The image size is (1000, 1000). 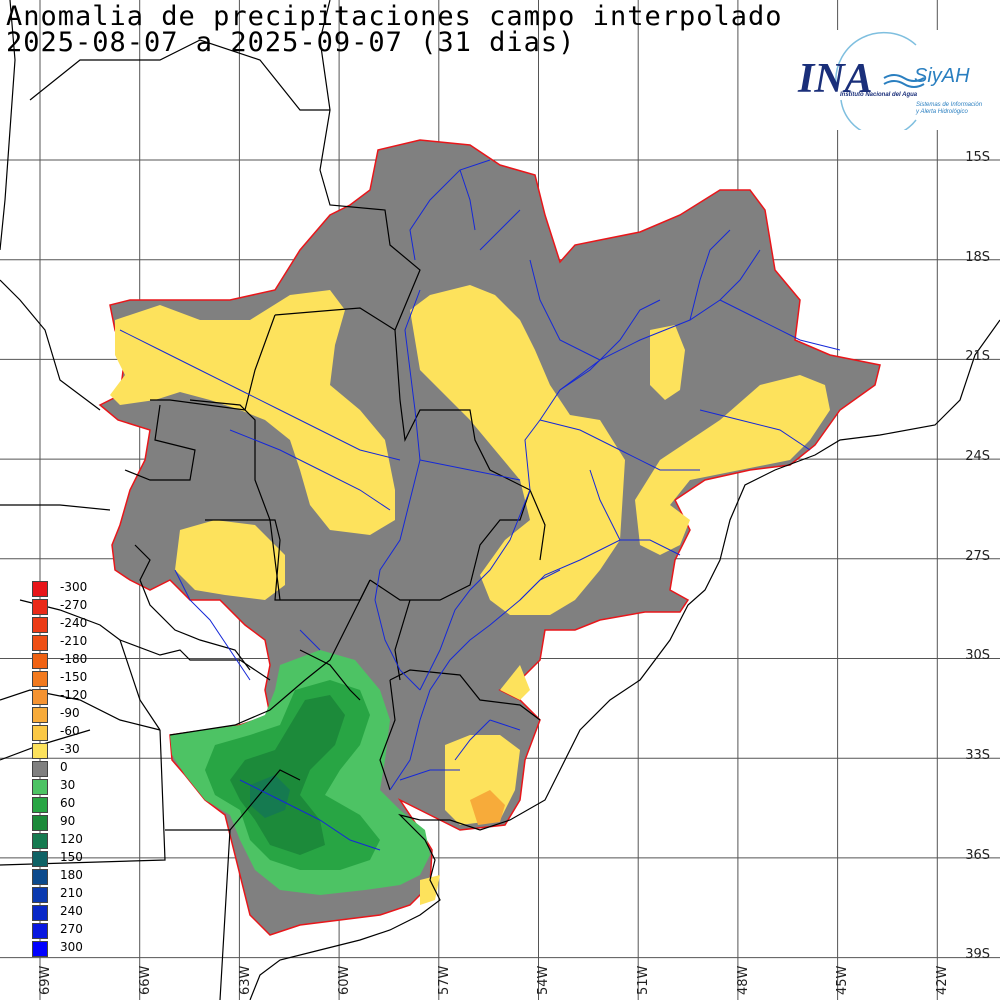 What do you see at coordinates (70, 749) in the screenshot?
I see `legend-label: -30` at bounding box center [70, 749].